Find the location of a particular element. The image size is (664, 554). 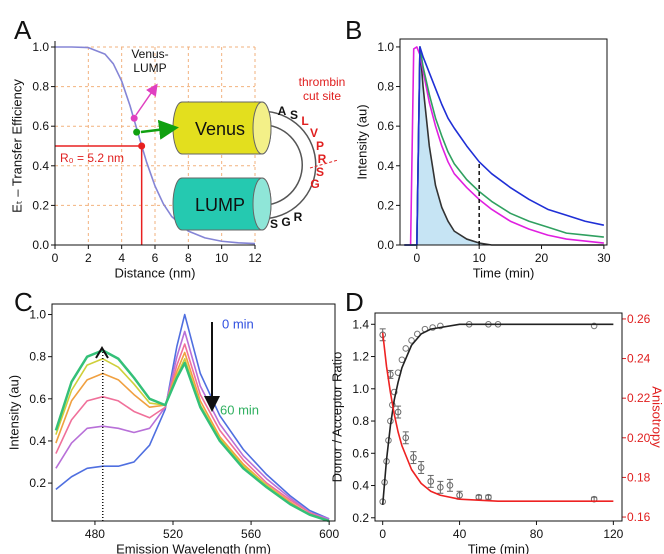

end-label: 60 min is located at coordinates (239, 410).